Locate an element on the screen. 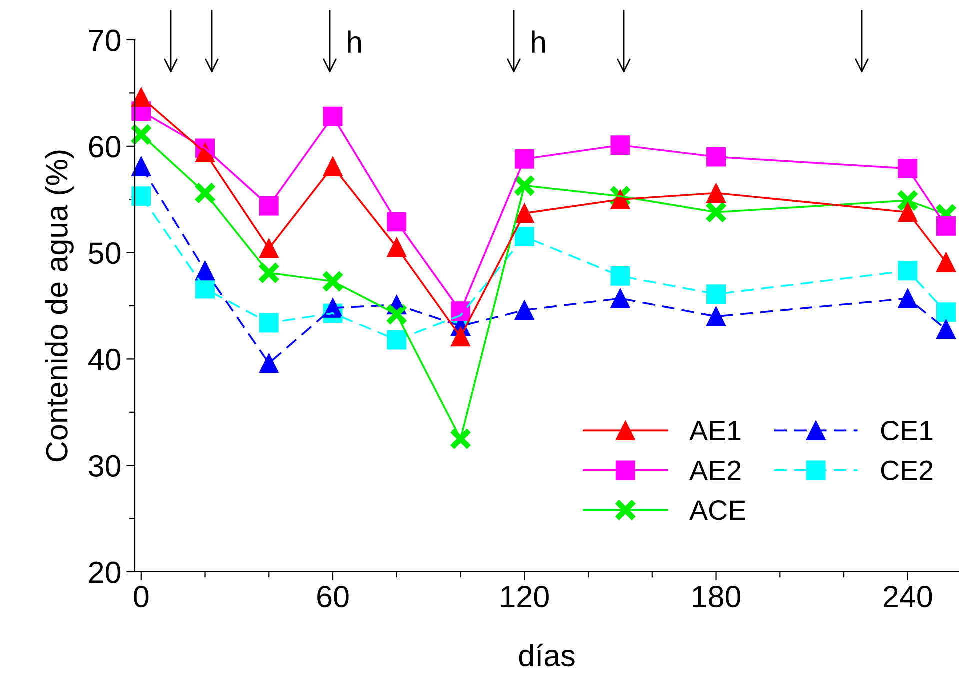  x-tick-label: 60 is located at coordinates (333, 597).